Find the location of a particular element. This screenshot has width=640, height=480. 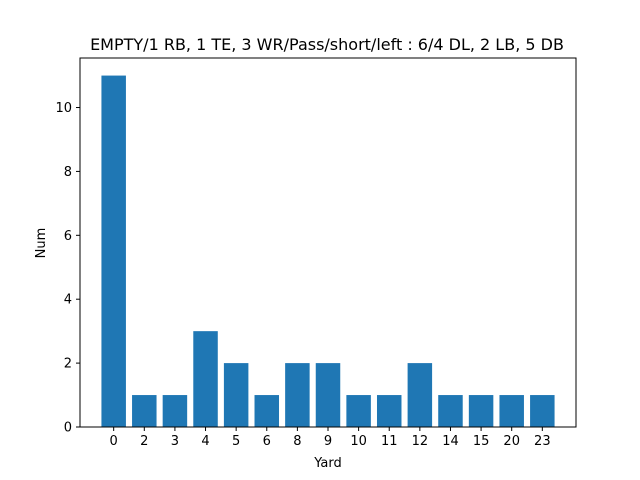

x-tick-label-6: 6 is located at coordinates (267, 441).